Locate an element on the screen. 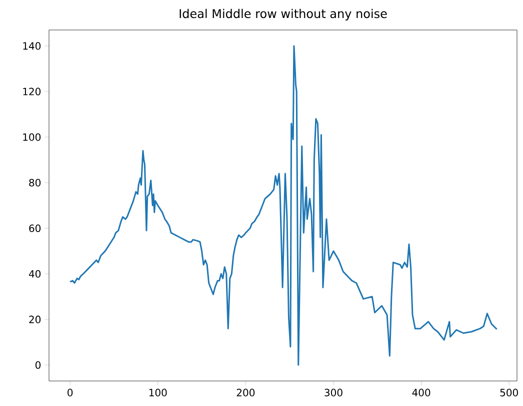 This screenshot has width=523, height=406. x-tick-label: 100 is located at coordinates (158, 392).